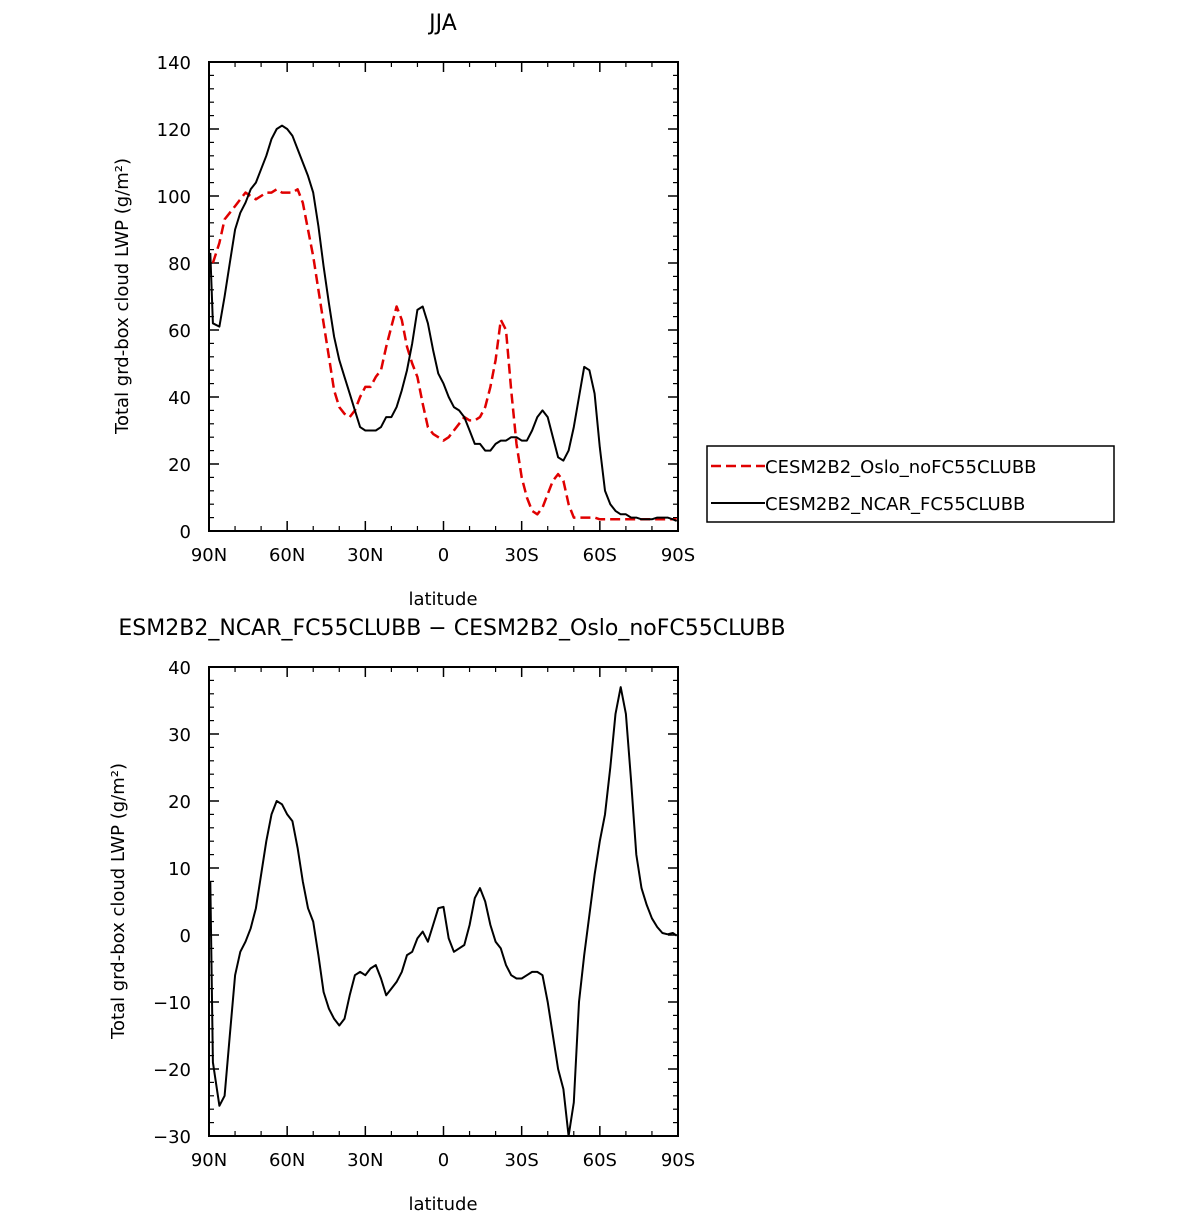 This screenshot has width=1196, height=1221. I want to click on chart-bottom-x-tick-label: 30S, so click(521, 1160).